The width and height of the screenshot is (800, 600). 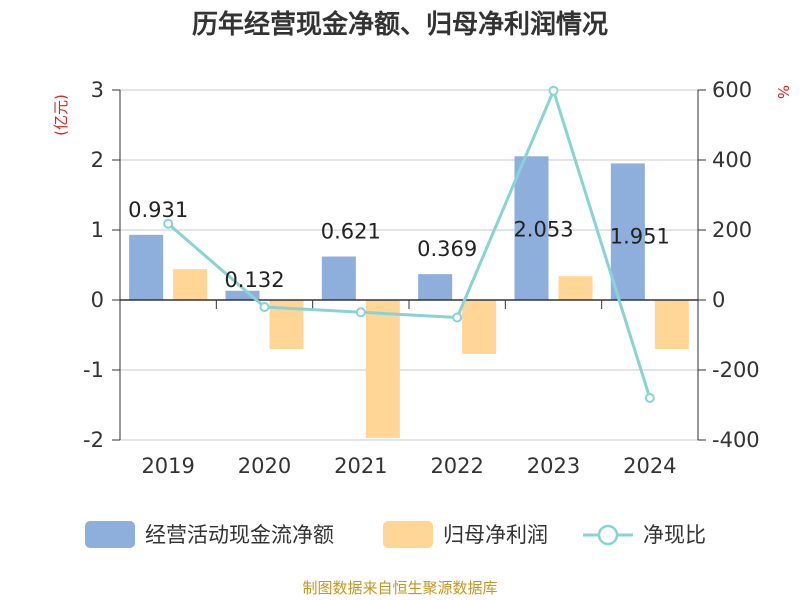 What do you see at coordinates (360, 466) in the screenshot?
I see `category-label: 2021` at bounding box center [360, 466].